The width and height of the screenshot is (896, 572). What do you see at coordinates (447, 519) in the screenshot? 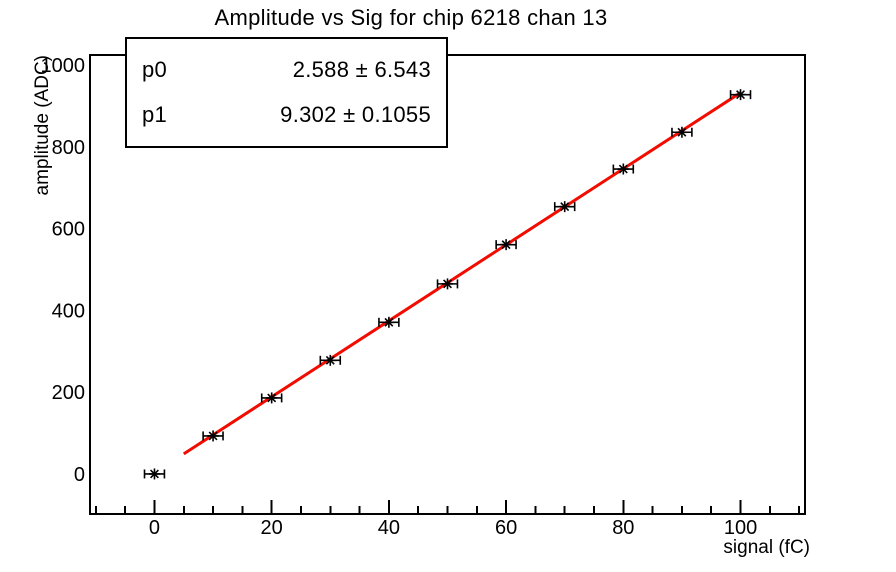
I see `x-axis: 0 20 40 60 80 100` at bounding box center [447, 519].